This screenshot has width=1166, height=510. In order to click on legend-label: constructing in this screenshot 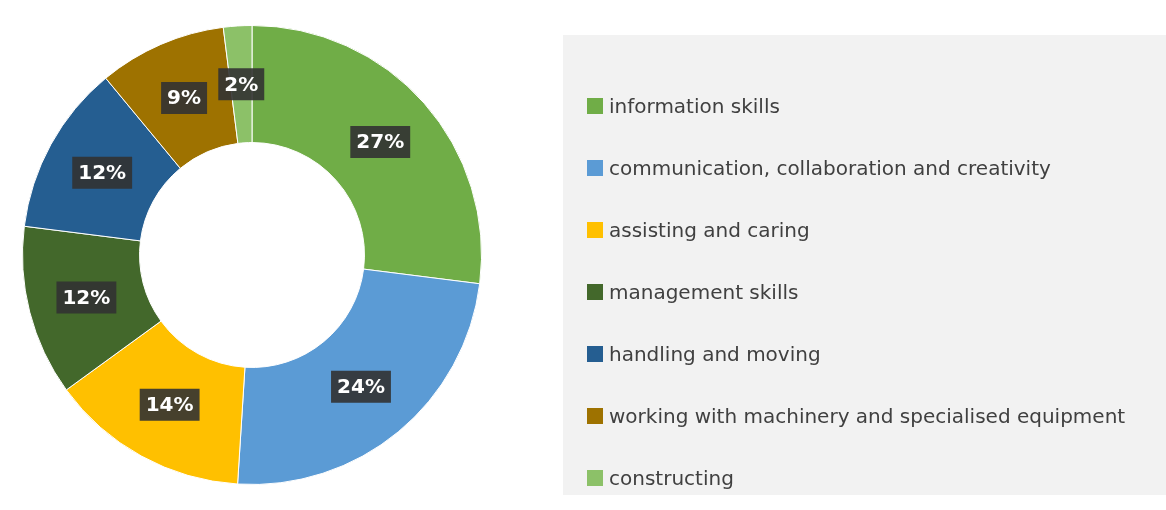, I will do `click(671, 478)`.